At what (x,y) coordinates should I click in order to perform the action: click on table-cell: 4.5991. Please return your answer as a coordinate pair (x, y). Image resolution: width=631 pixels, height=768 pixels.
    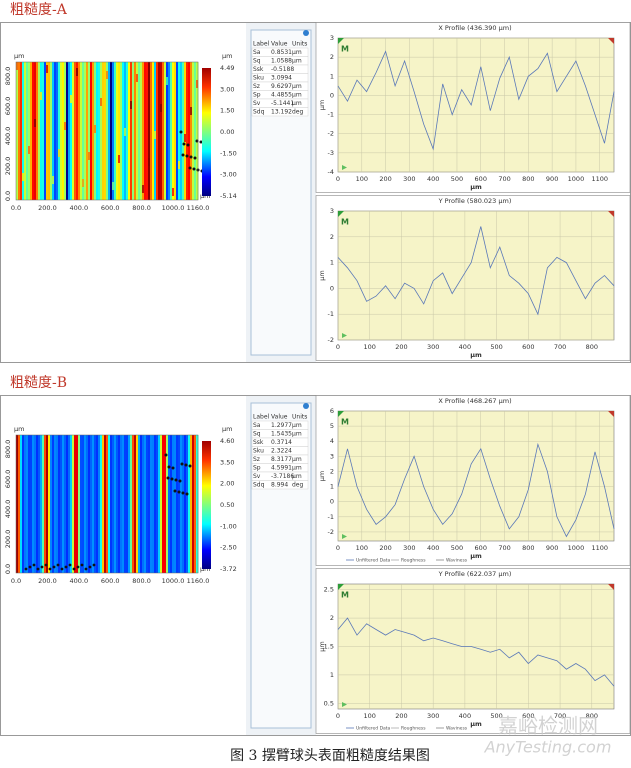
    Looking at the image, I should click on (281, 468).